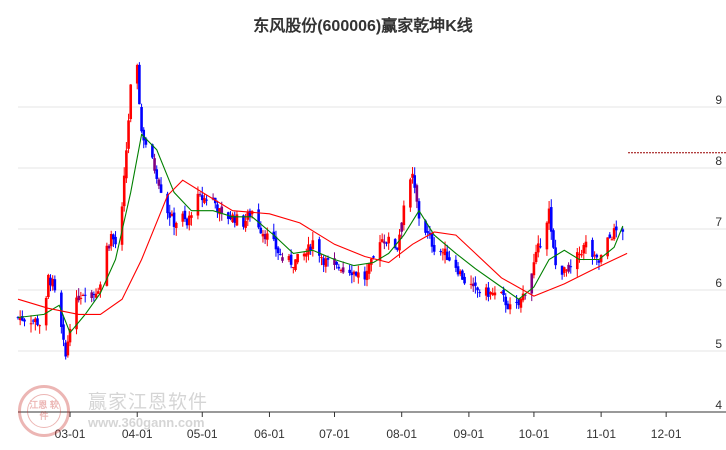 Image resolution: width=726 pixels, height=450 pixels. Describe the element at coordinates (718, 283) in the screenshot. I see `y-tick-label: 6` at that location.